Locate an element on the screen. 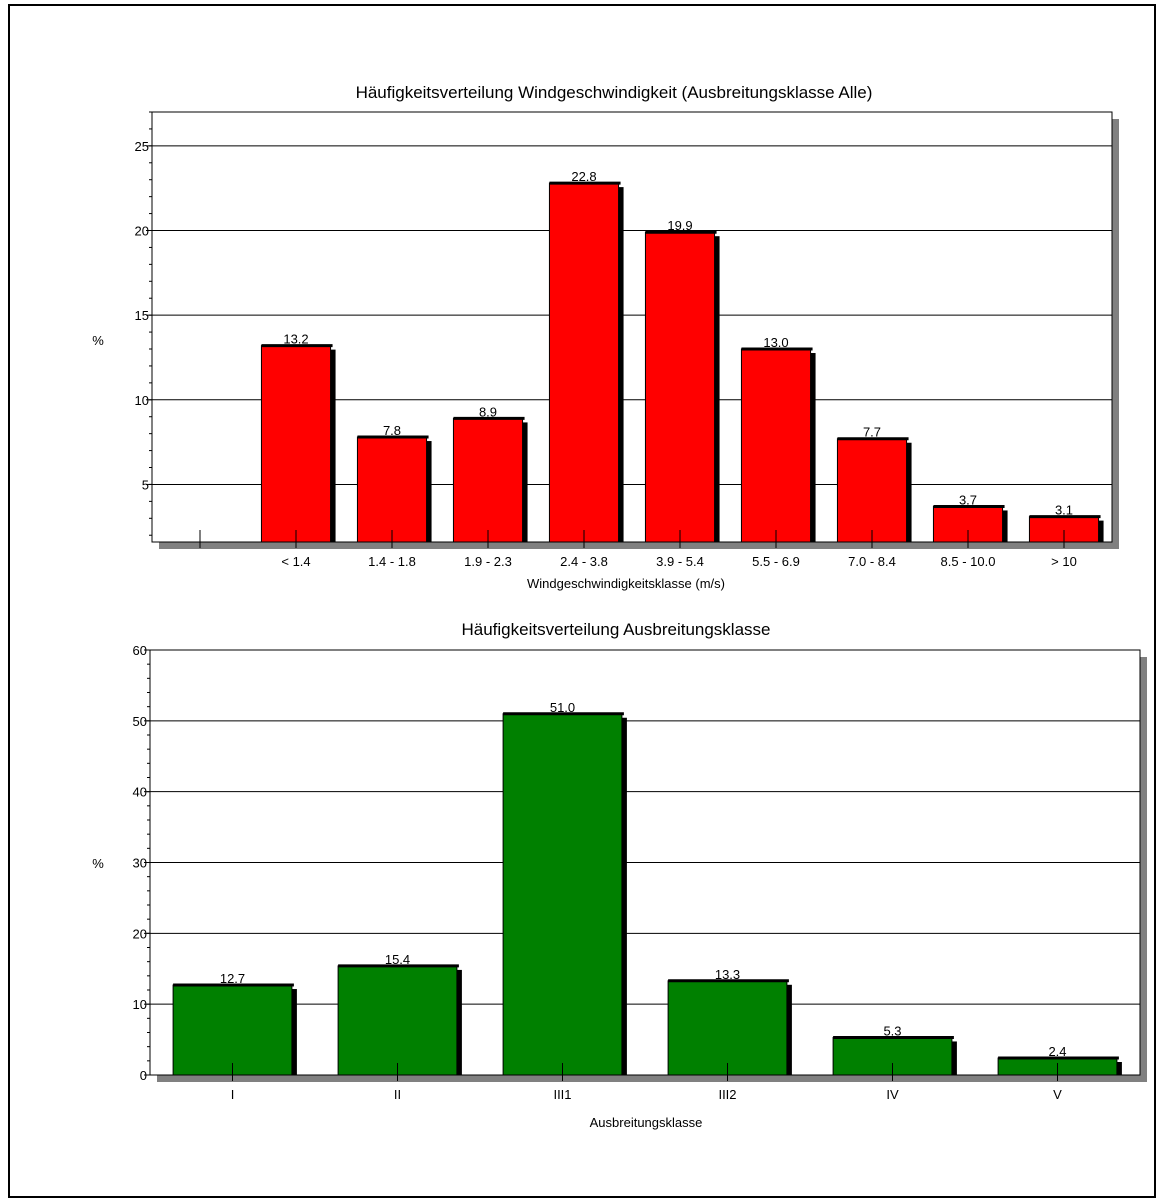  chart2-data-label: 2.4 is located at coordinates (1057, 1051).